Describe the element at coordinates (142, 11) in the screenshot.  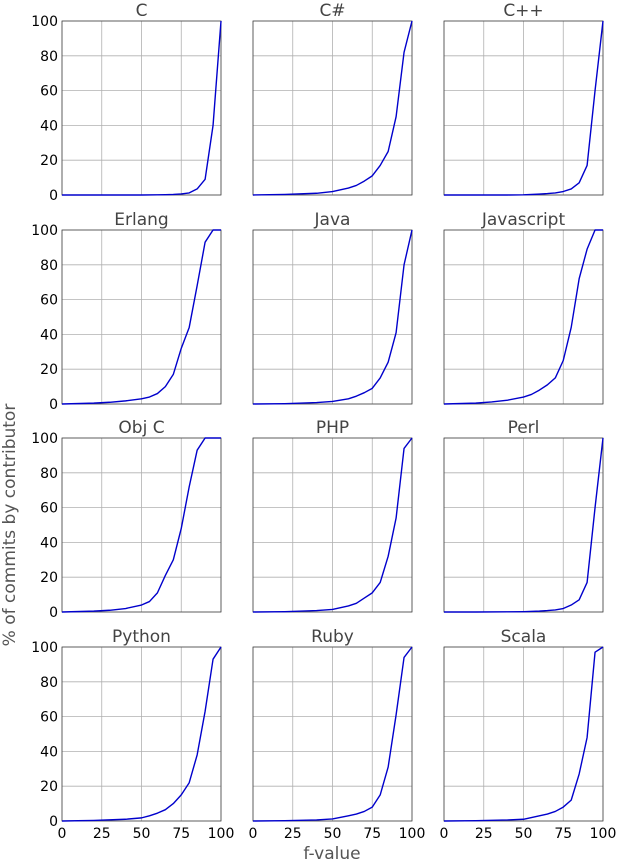
I see `panel-title: C` at that location.